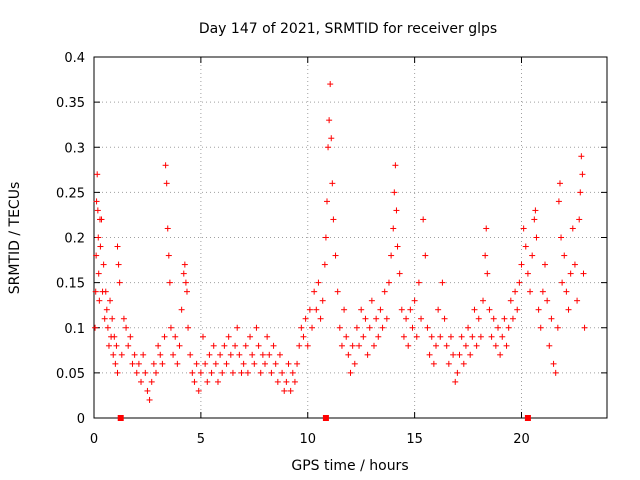 This screenshot has height=480, width=640. What do you see at coordinates (527, 418) in the screenshot?
I see `data-gap-marker` at bounding box center [527, 418].